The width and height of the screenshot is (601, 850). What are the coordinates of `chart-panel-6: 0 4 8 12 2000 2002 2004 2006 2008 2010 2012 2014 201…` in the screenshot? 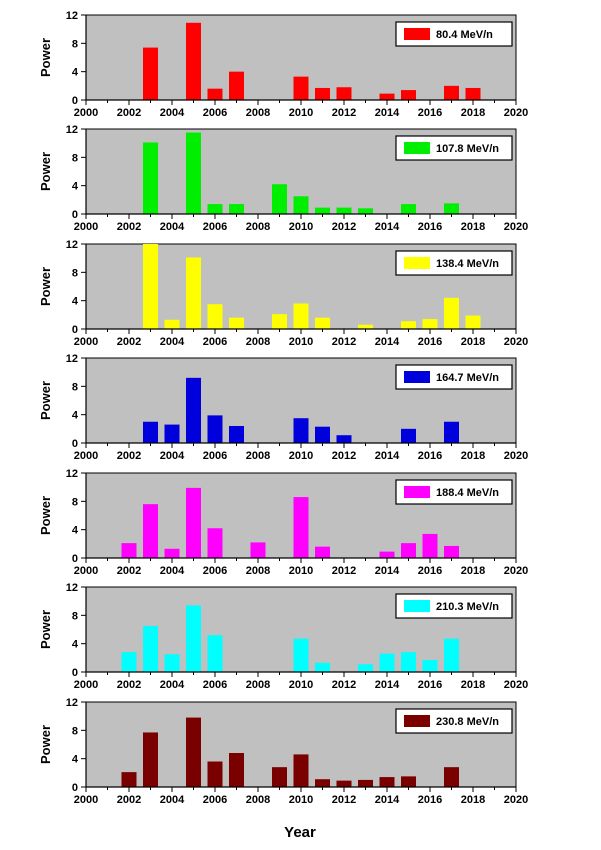 It's located at (283, 636).